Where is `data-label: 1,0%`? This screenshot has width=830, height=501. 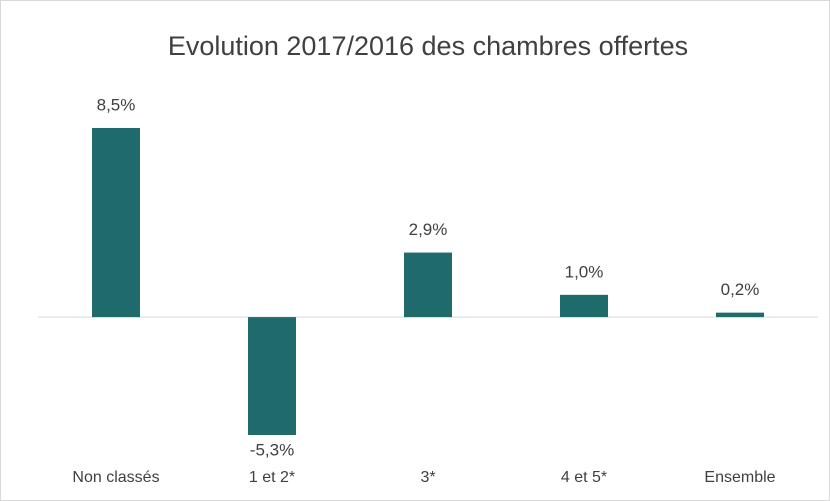 data-label: 1,0% is located at coordinates (584, 271).